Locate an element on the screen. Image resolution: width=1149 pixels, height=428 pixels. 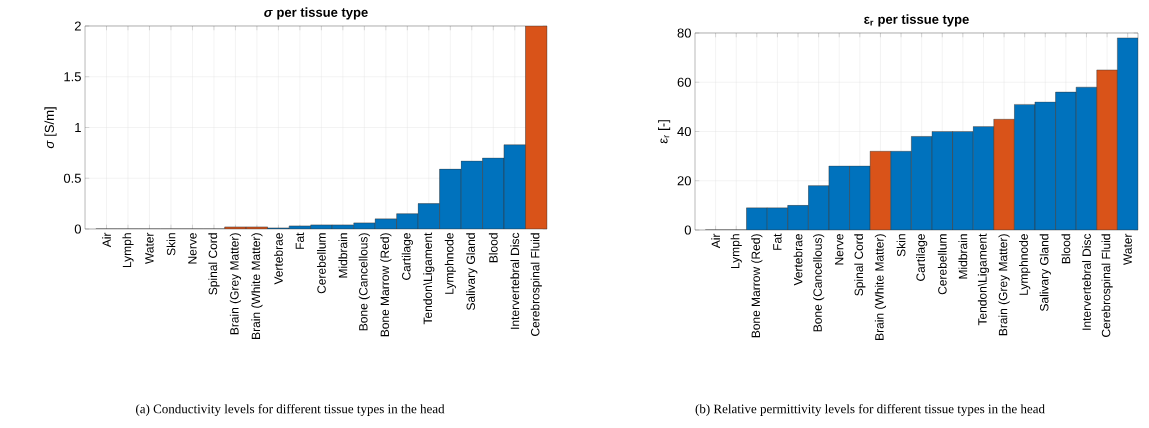
y-axis-title: ε$_{r}$ [-] is located at coordinates (664, 132).